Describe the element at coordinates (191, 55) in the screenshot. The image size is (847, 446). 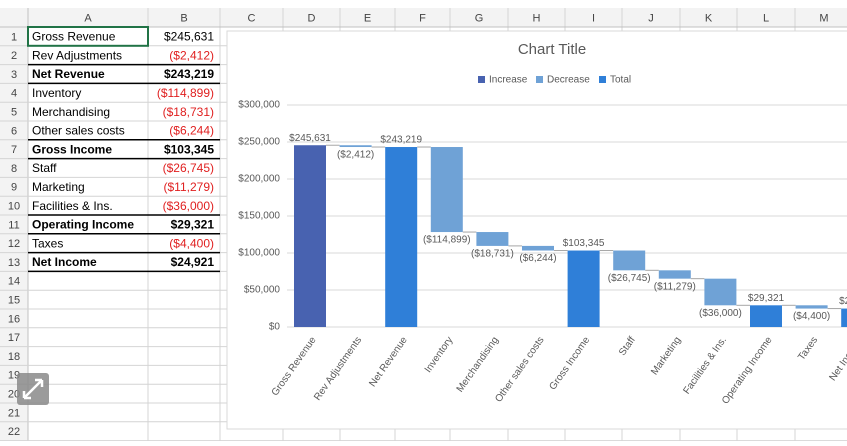
I see `cell-value: ($2,412)` at that location.